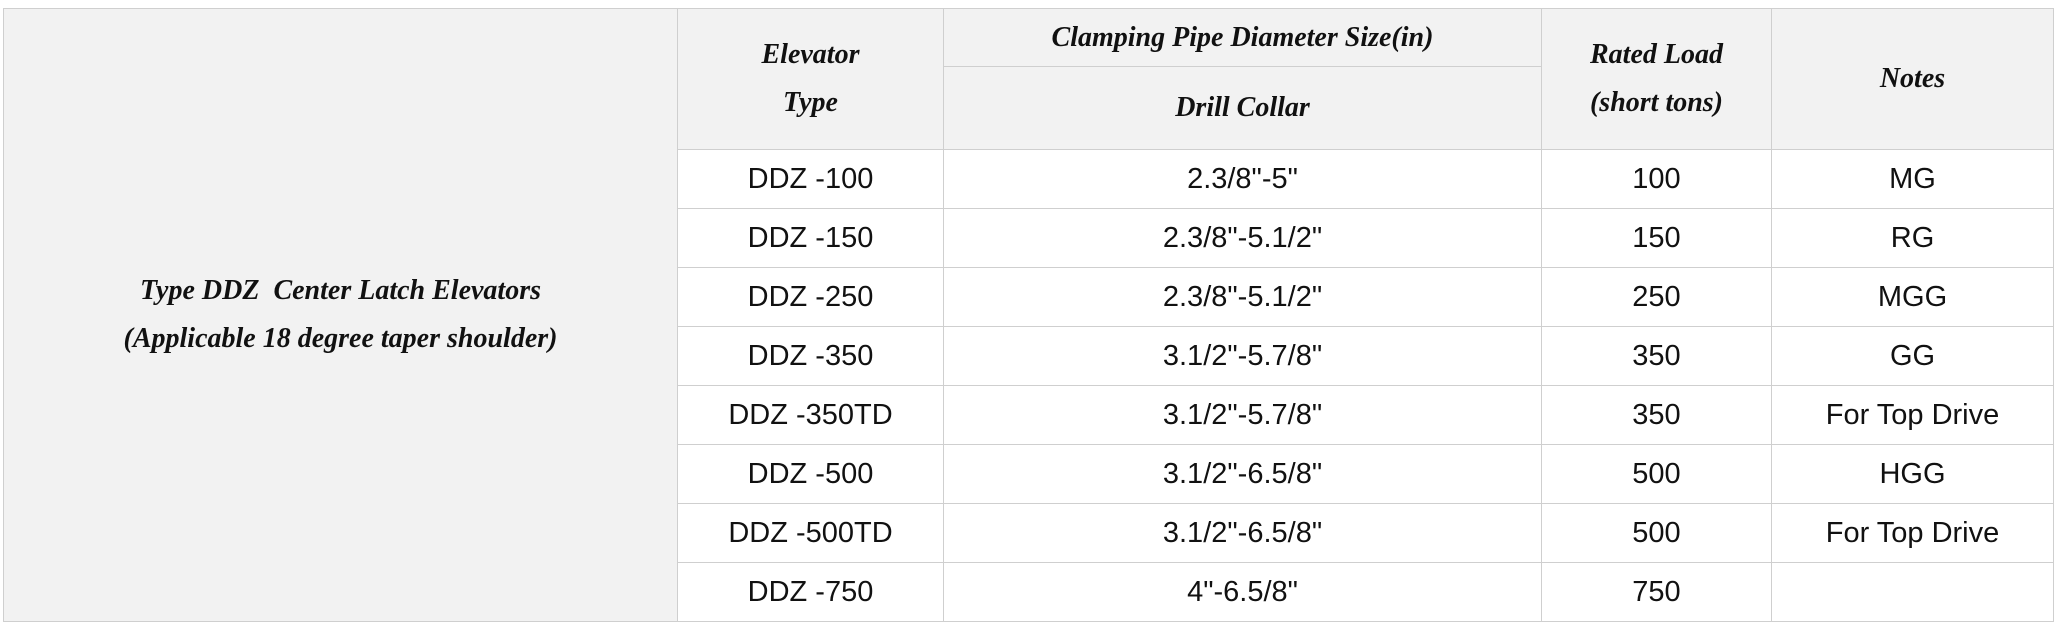  I want to click on header-text: Drill Collar, so click(1242, 107).